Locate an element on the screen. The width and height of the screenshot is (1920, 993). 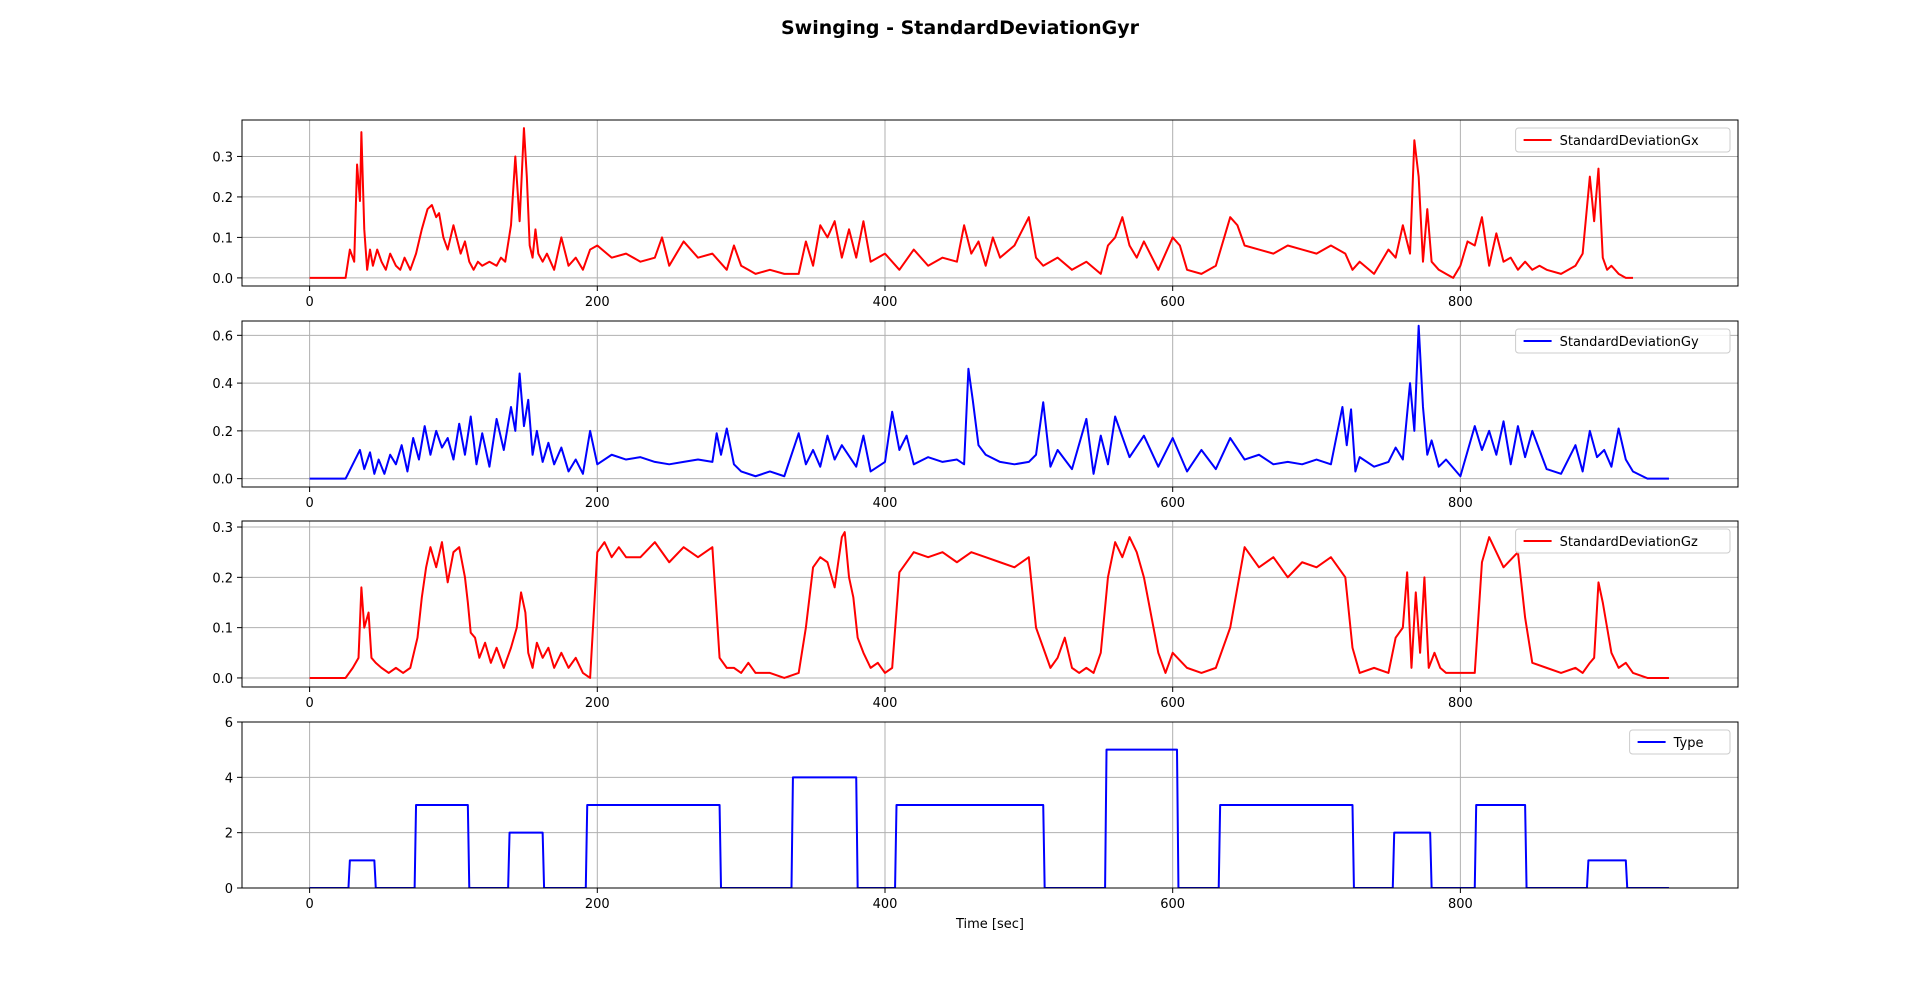
legend-gz: StandardDeviationGz is located at coordinates (1623, 541).